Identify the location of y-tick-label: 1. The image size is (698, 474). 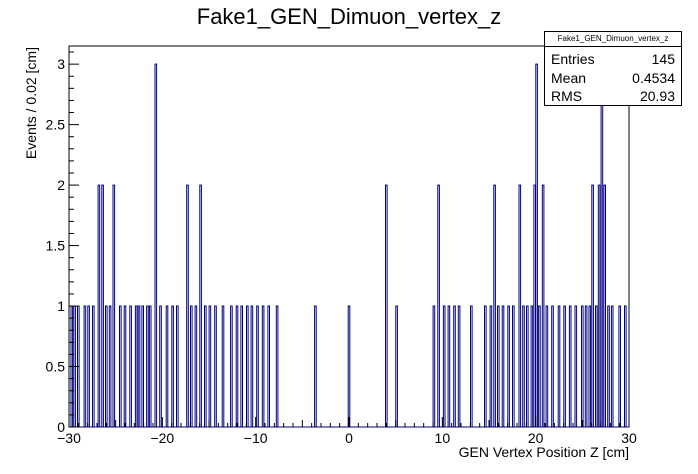
(61, 306).